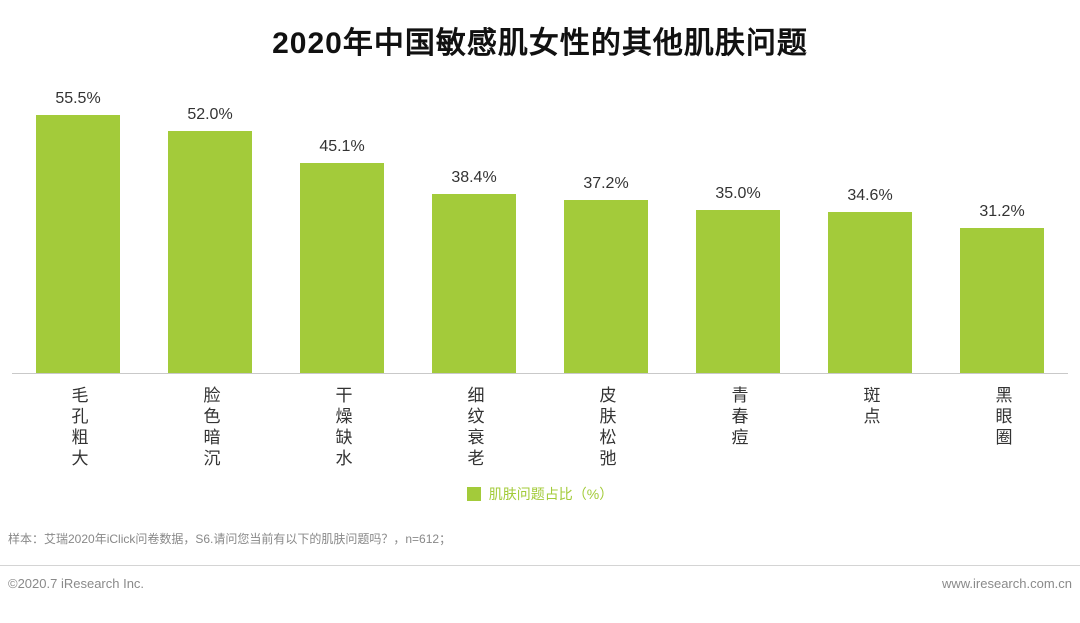 This screenshot has height=623, width=1080. Describe the element at coordinates (738, 417) in the screenshot. I see `bar-category-label: 青春痘` at that location.